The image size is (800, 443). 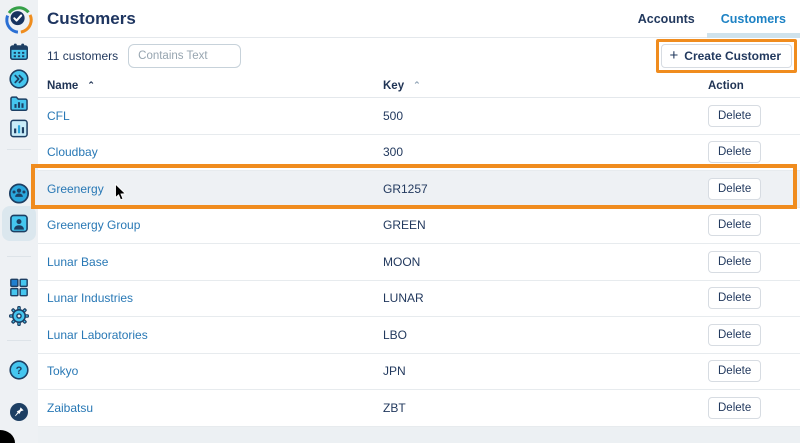 What do you see at coordinates (419, 435) in the screenshot?
I see `footer-strip` at bounding box center [419, 435].